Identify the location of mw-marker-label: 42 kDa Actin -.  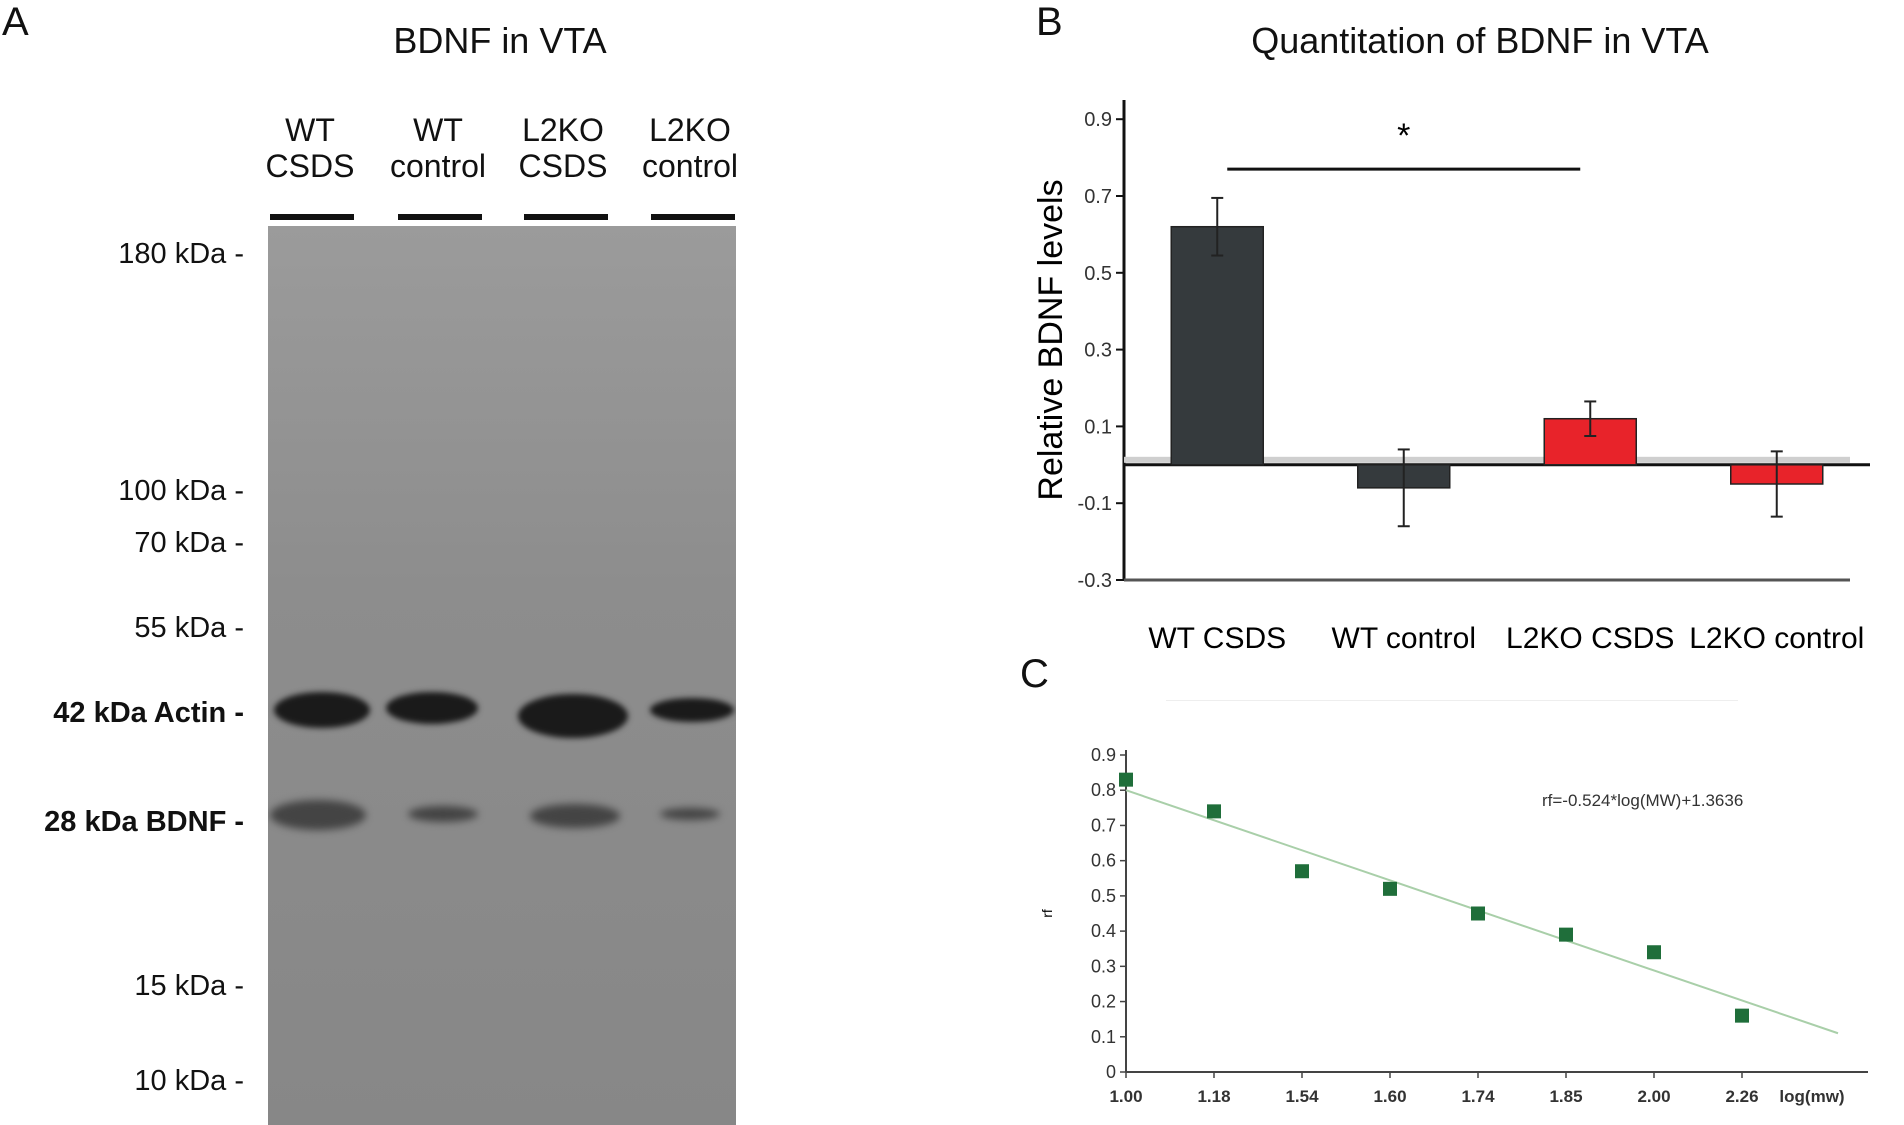
(148, 713).